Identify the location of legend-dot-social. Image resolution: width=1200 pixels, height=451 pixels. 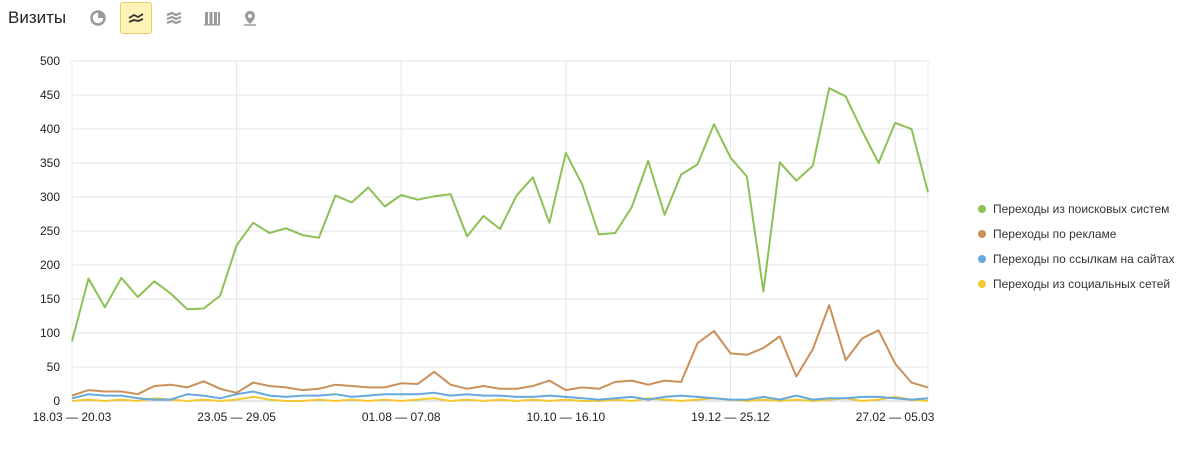
(982, 283).